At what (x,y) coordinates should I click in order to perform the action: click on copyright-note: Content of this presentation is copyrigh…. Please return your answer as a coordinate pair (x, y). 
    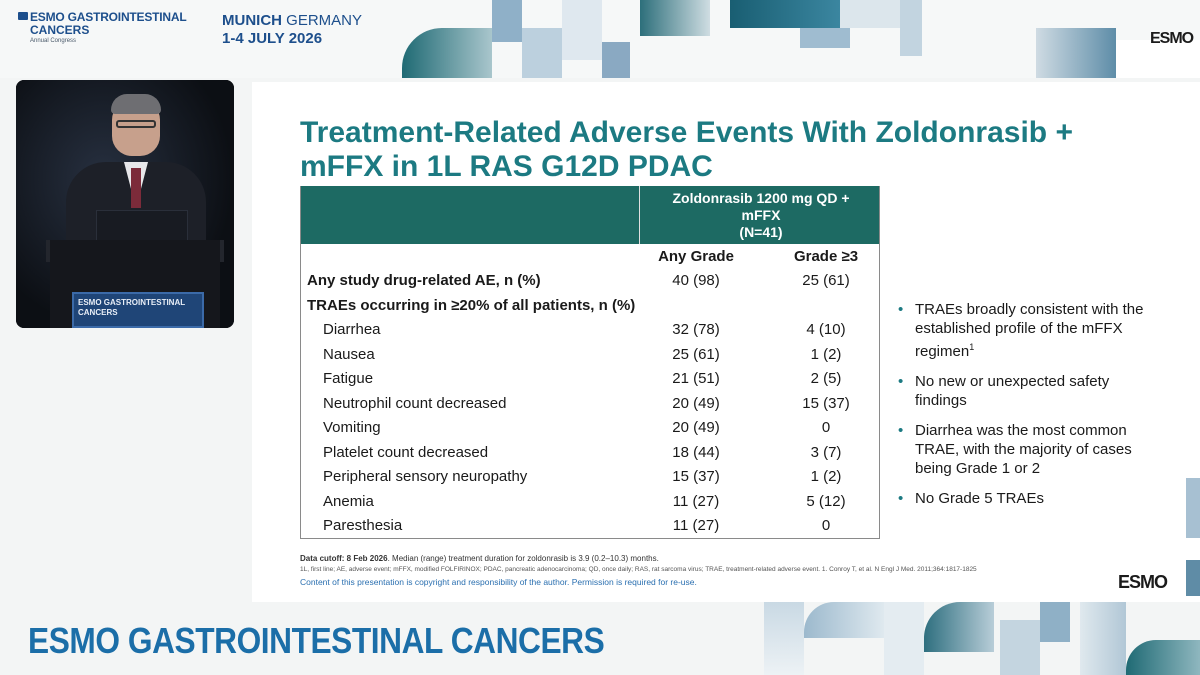
    Looking at the image, I should click on (498, 582).